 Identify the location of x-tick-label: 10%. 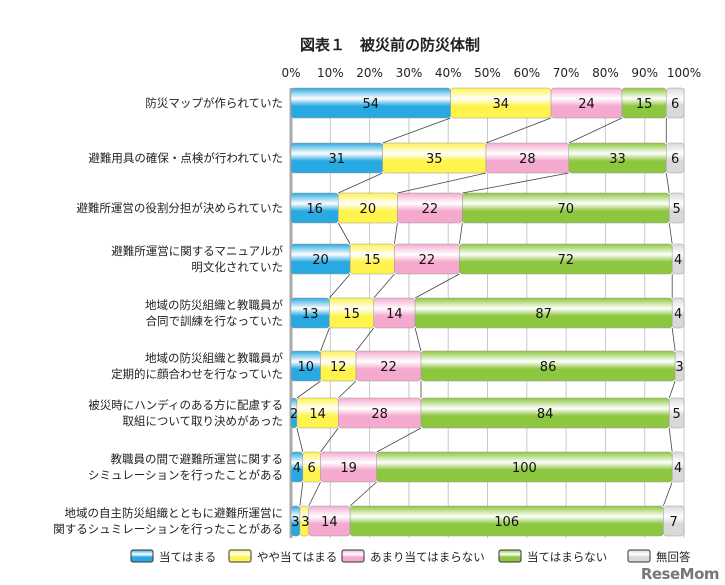
(330, 73).